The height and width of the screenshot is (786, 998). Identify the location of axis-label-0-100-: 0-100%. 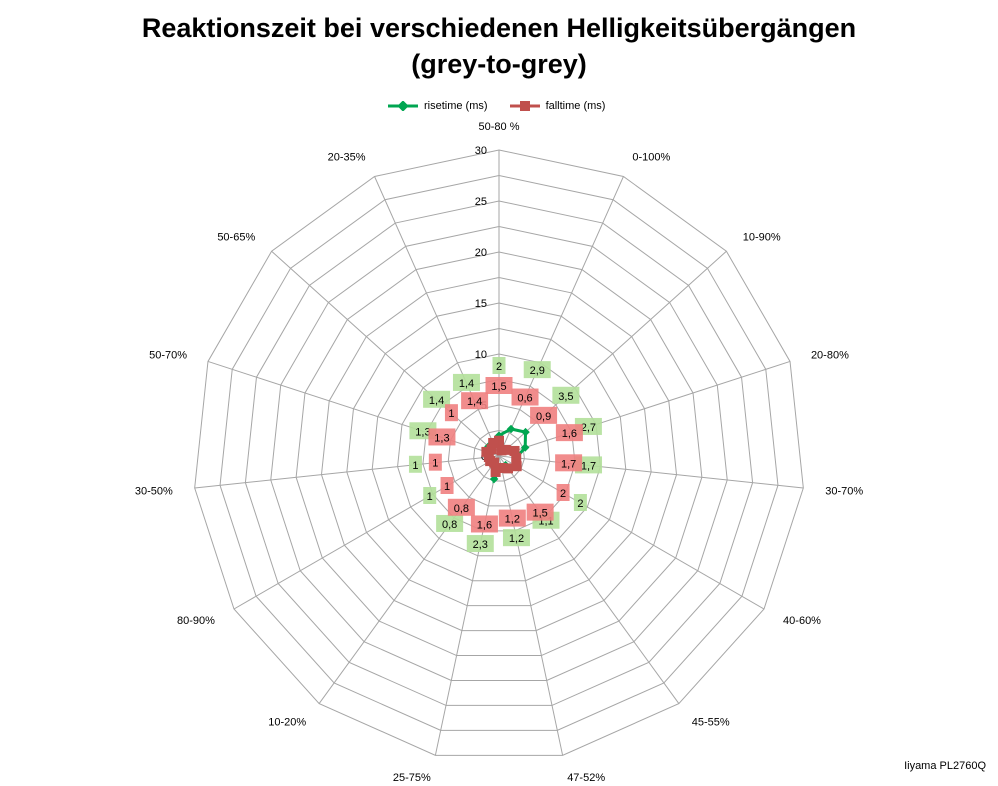
(651, 157).